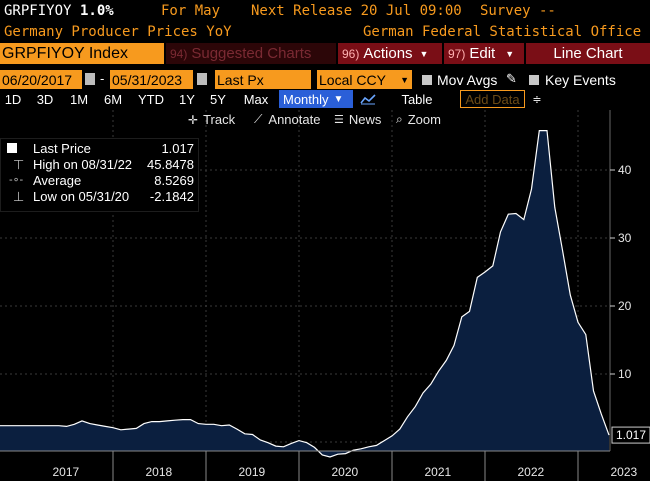 This screenshot has height=481, width=650. What do you see at coordinates (16, 180) in the screenshot?
I see `average-marker-icon: -∘-` at bounding box center [16, 180].